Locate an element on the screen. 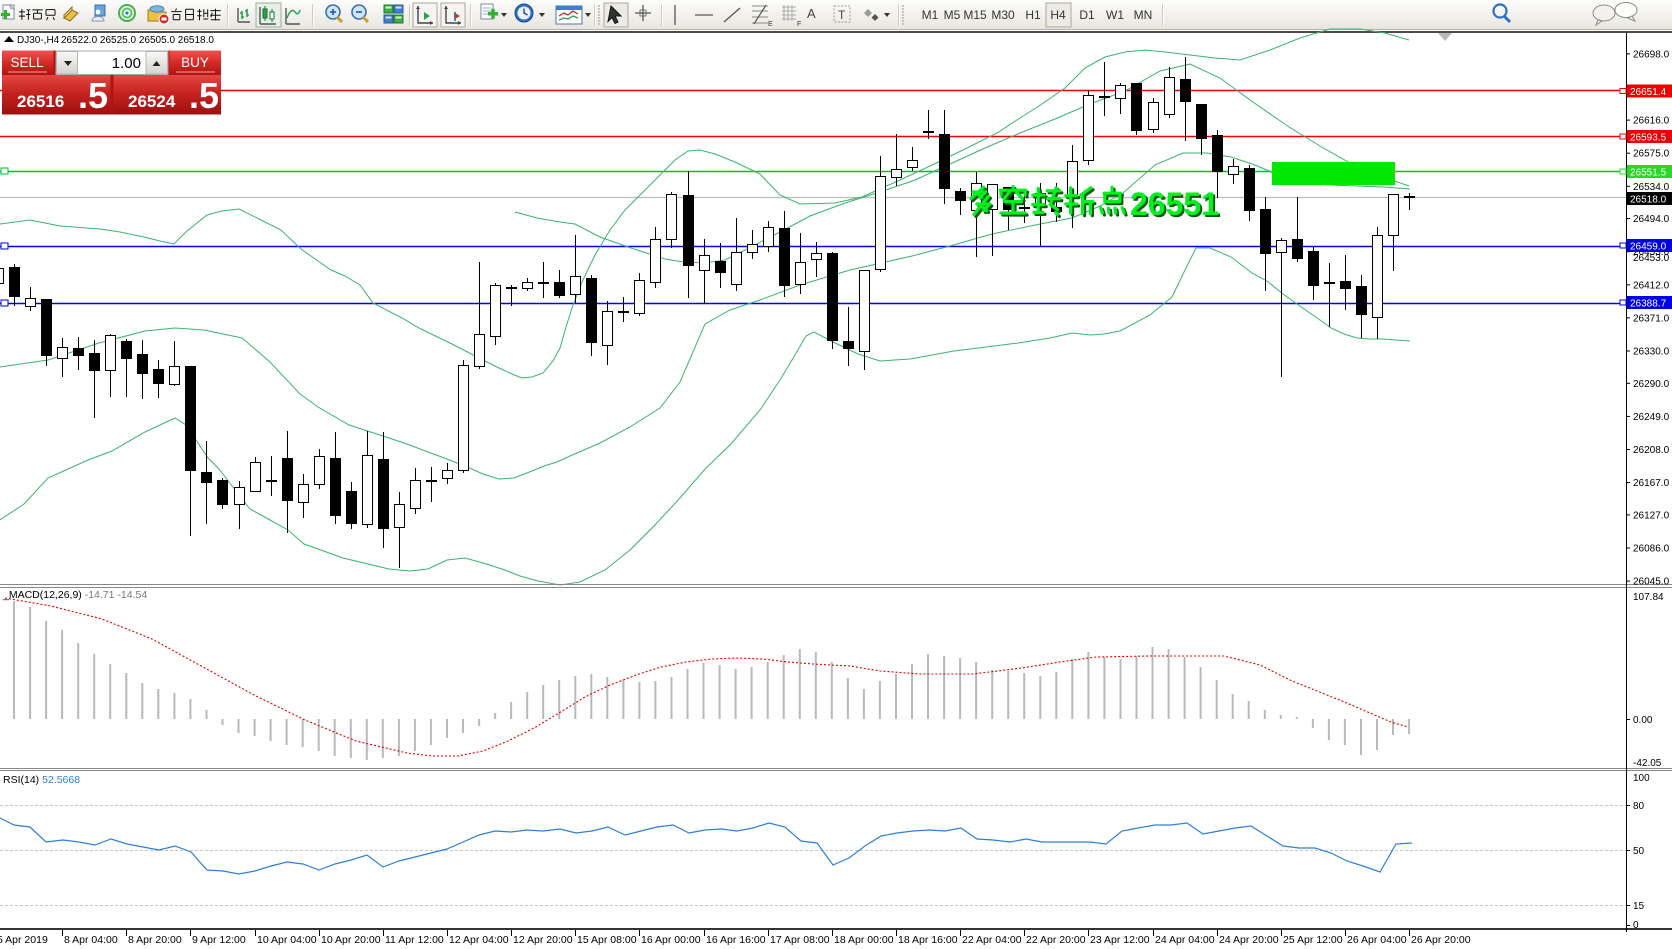 This screenshot has width=1672, height=949. svg-text: 15 is located at coordinates (1639, 906).